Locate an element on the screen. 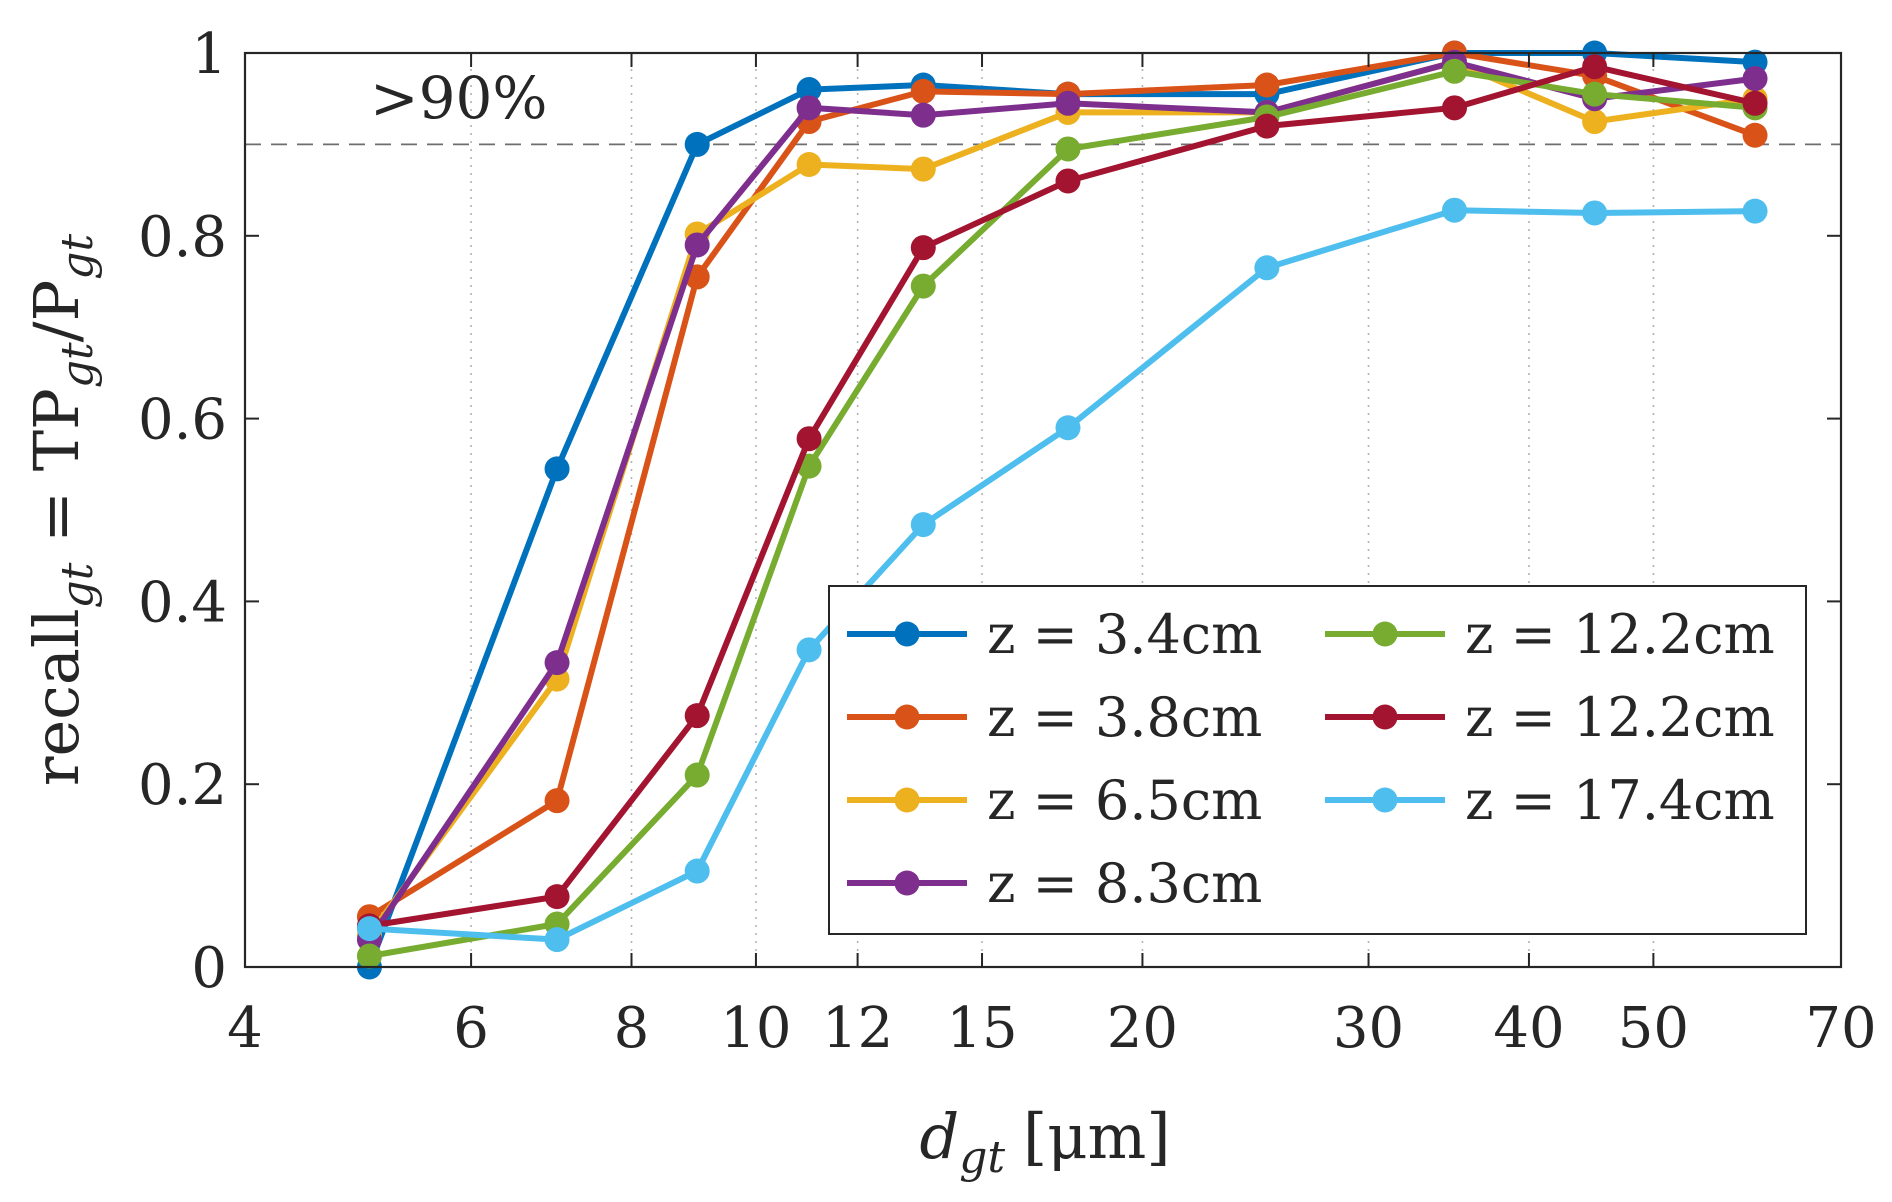 This screenshot has height=1202, width=1892. x-tick-label: 6 is located at coordinates (471, 1028).